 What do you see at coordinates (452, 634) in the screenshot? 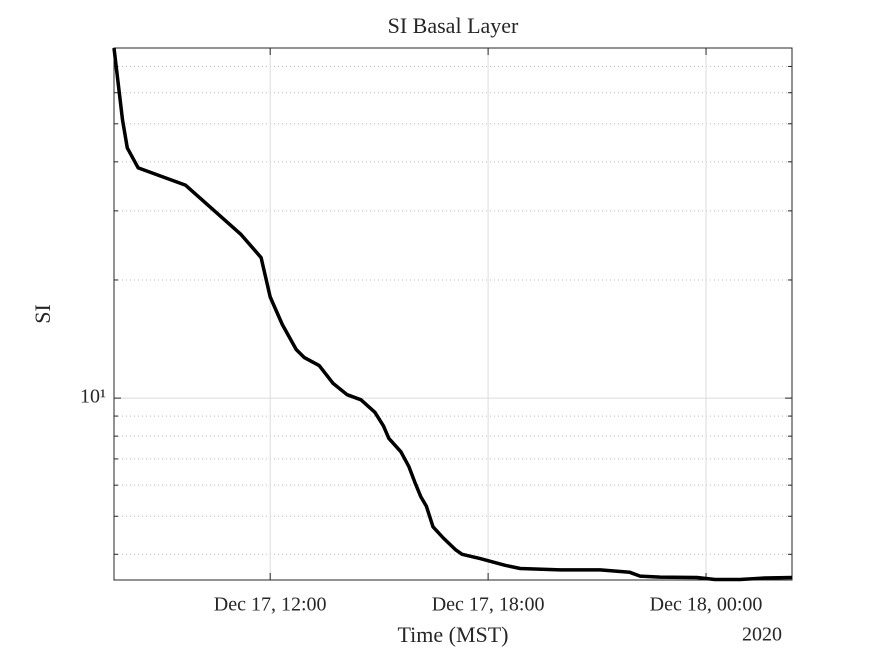
I see `x-axis-label: Time (MST)` at bounding box center [452, 634].